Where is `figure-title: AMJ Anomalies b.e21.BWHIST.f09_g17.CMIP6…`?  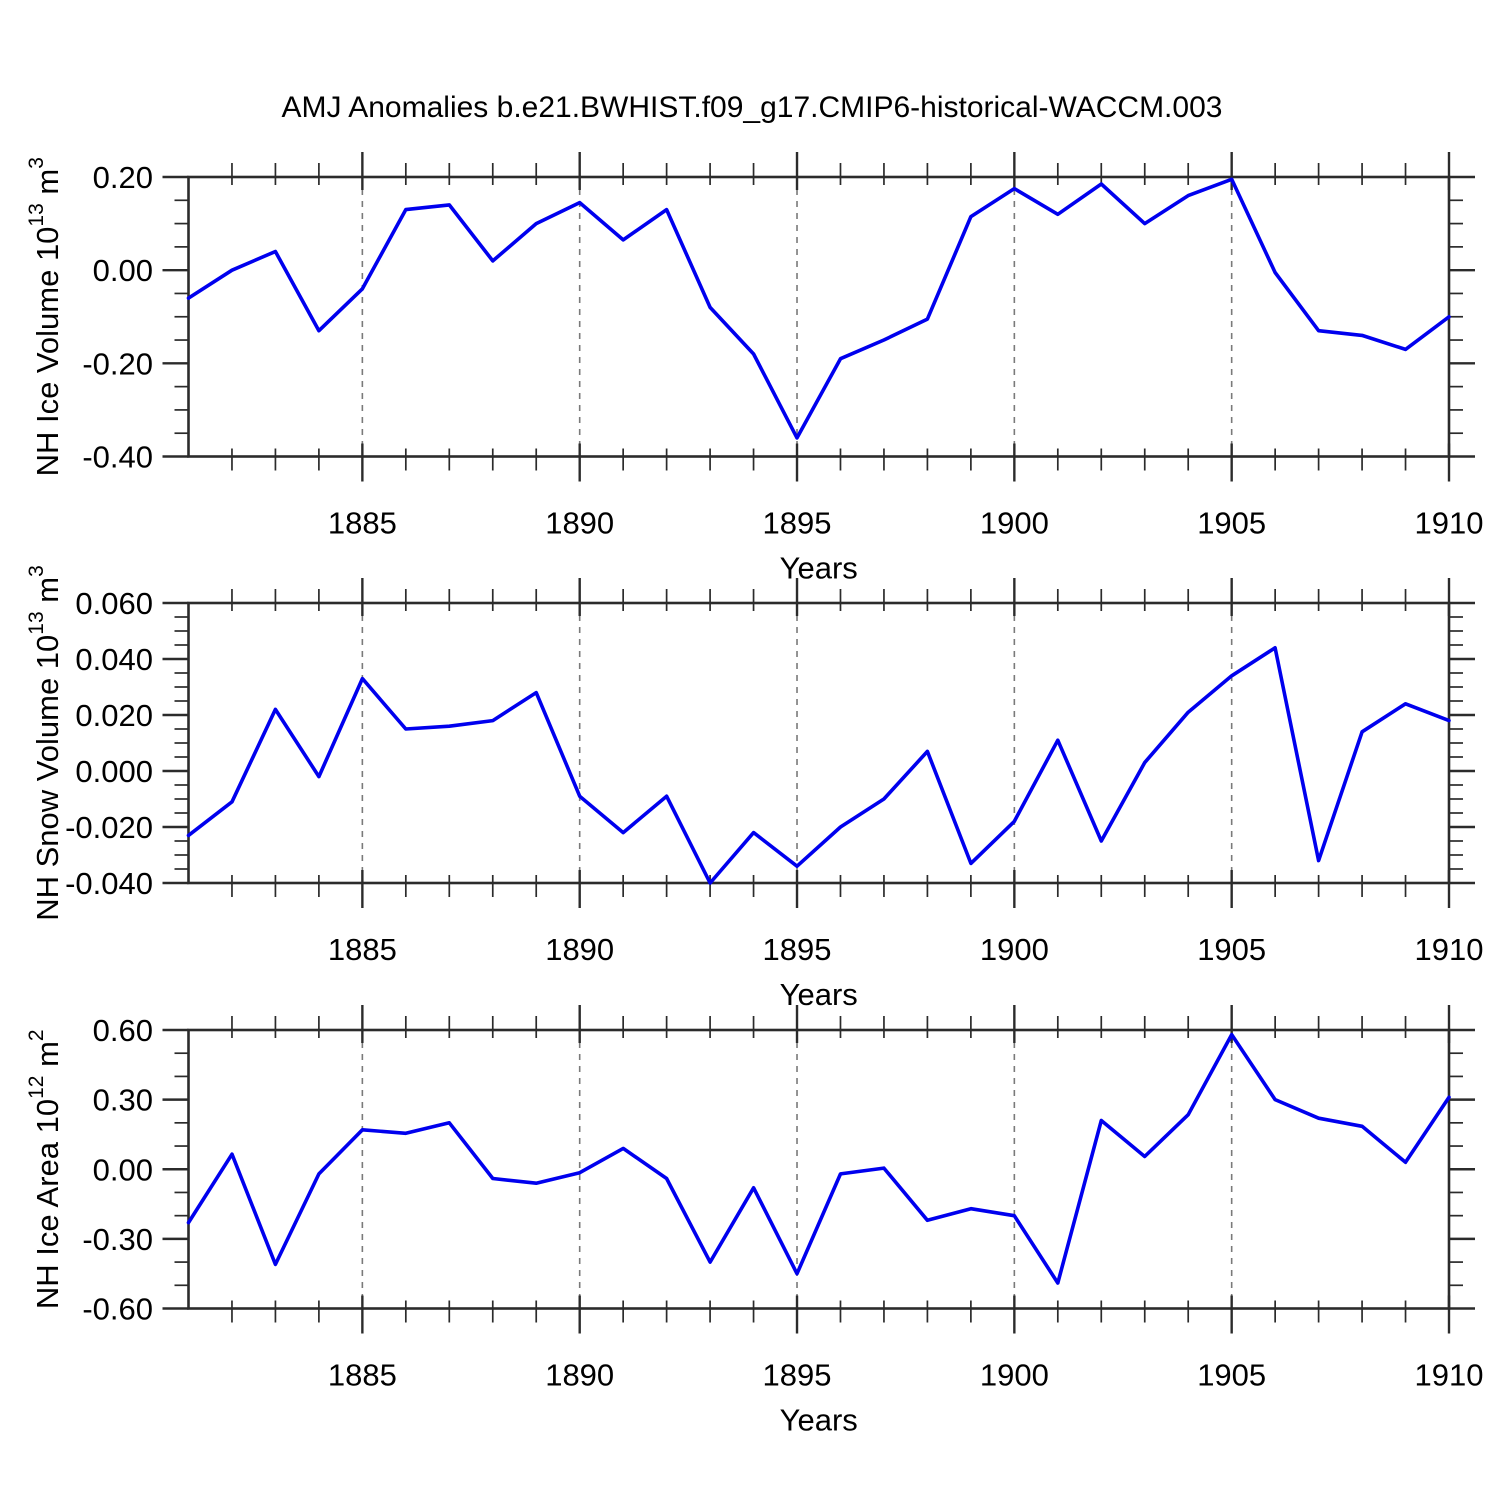
figure-title: AMJ Anomalies b.e21.BWHIST.f09_g17.CMIP6… is located at coordinates (752, 107).